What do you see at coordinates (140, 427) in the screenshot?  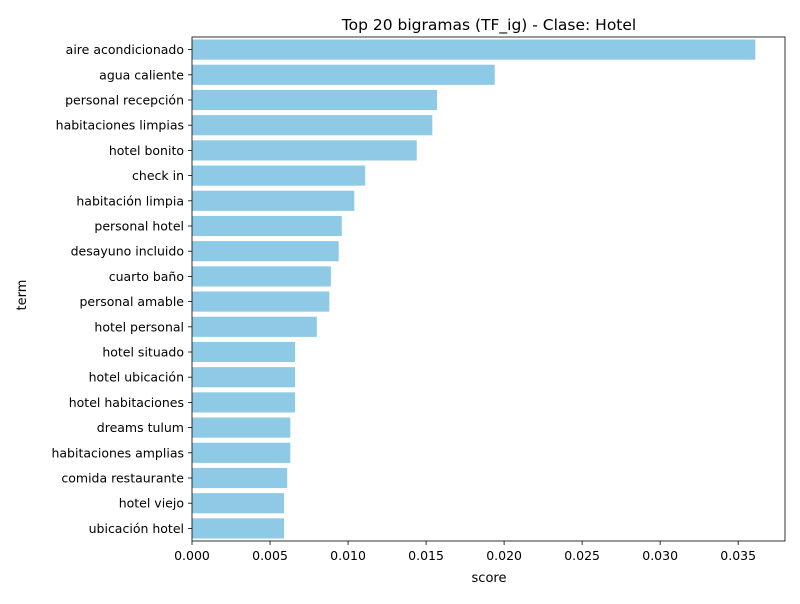 I see `y-tick-label: dreams tulum` at bounding box center [140, 427].